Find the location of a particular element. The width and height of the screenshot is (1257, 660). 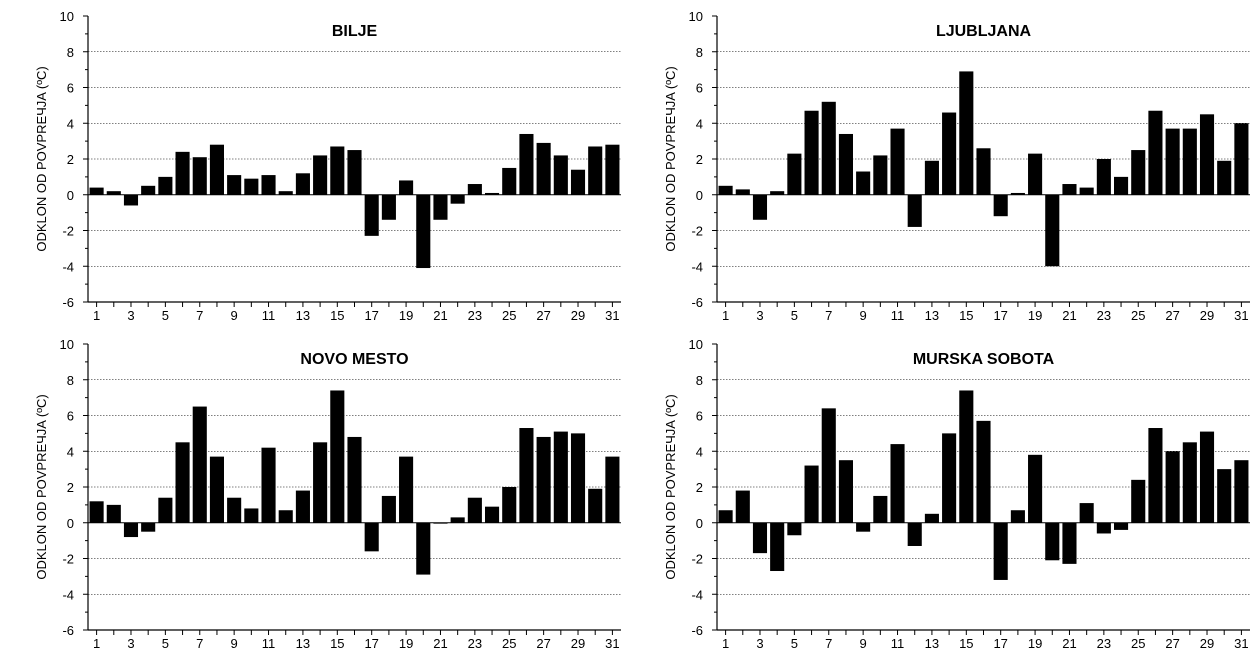

y-tick-label: 8 is located at coordinates (70, 380).